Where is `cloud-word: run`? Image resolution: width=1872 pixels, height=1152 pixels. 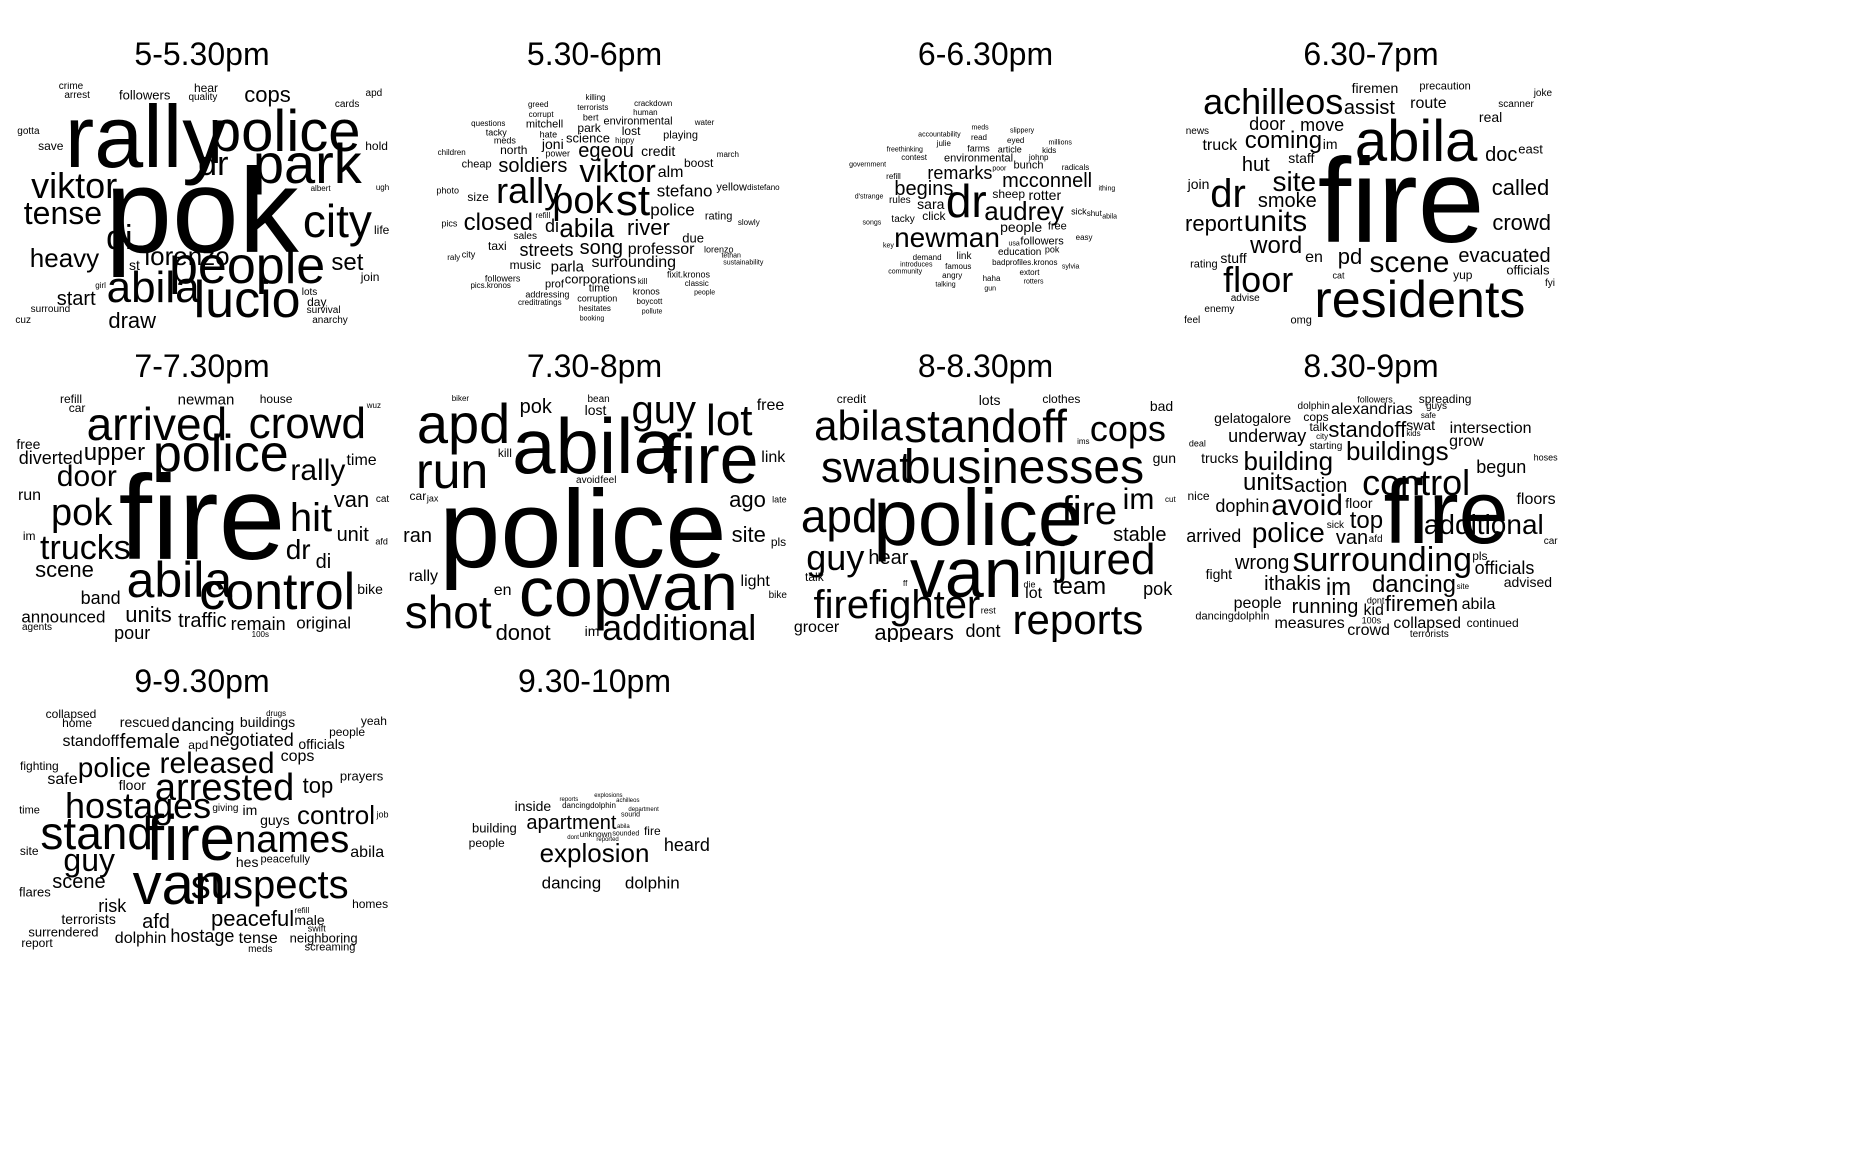
cloud-word: run is located at coordinates (29, 495).